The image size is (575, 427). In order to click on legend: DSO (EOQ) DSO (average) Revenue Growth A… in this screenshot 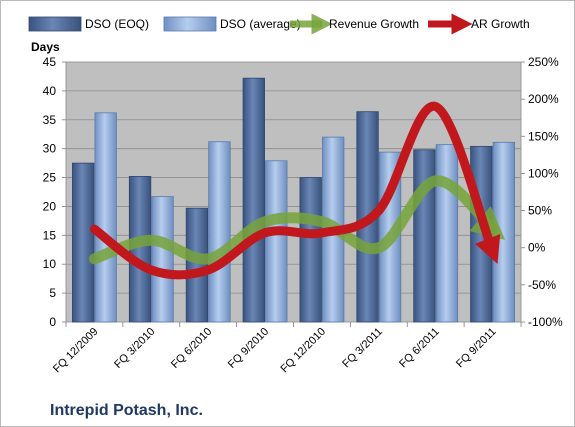, I will do `click(279, 24)`.